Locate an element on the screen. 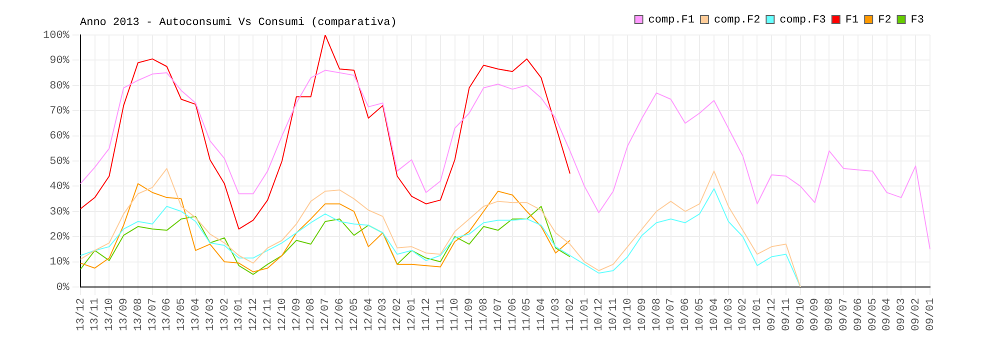 This screenshot has height=340, width=1000. x-tick-label: 09/11 is located at coordinates (786, 315).